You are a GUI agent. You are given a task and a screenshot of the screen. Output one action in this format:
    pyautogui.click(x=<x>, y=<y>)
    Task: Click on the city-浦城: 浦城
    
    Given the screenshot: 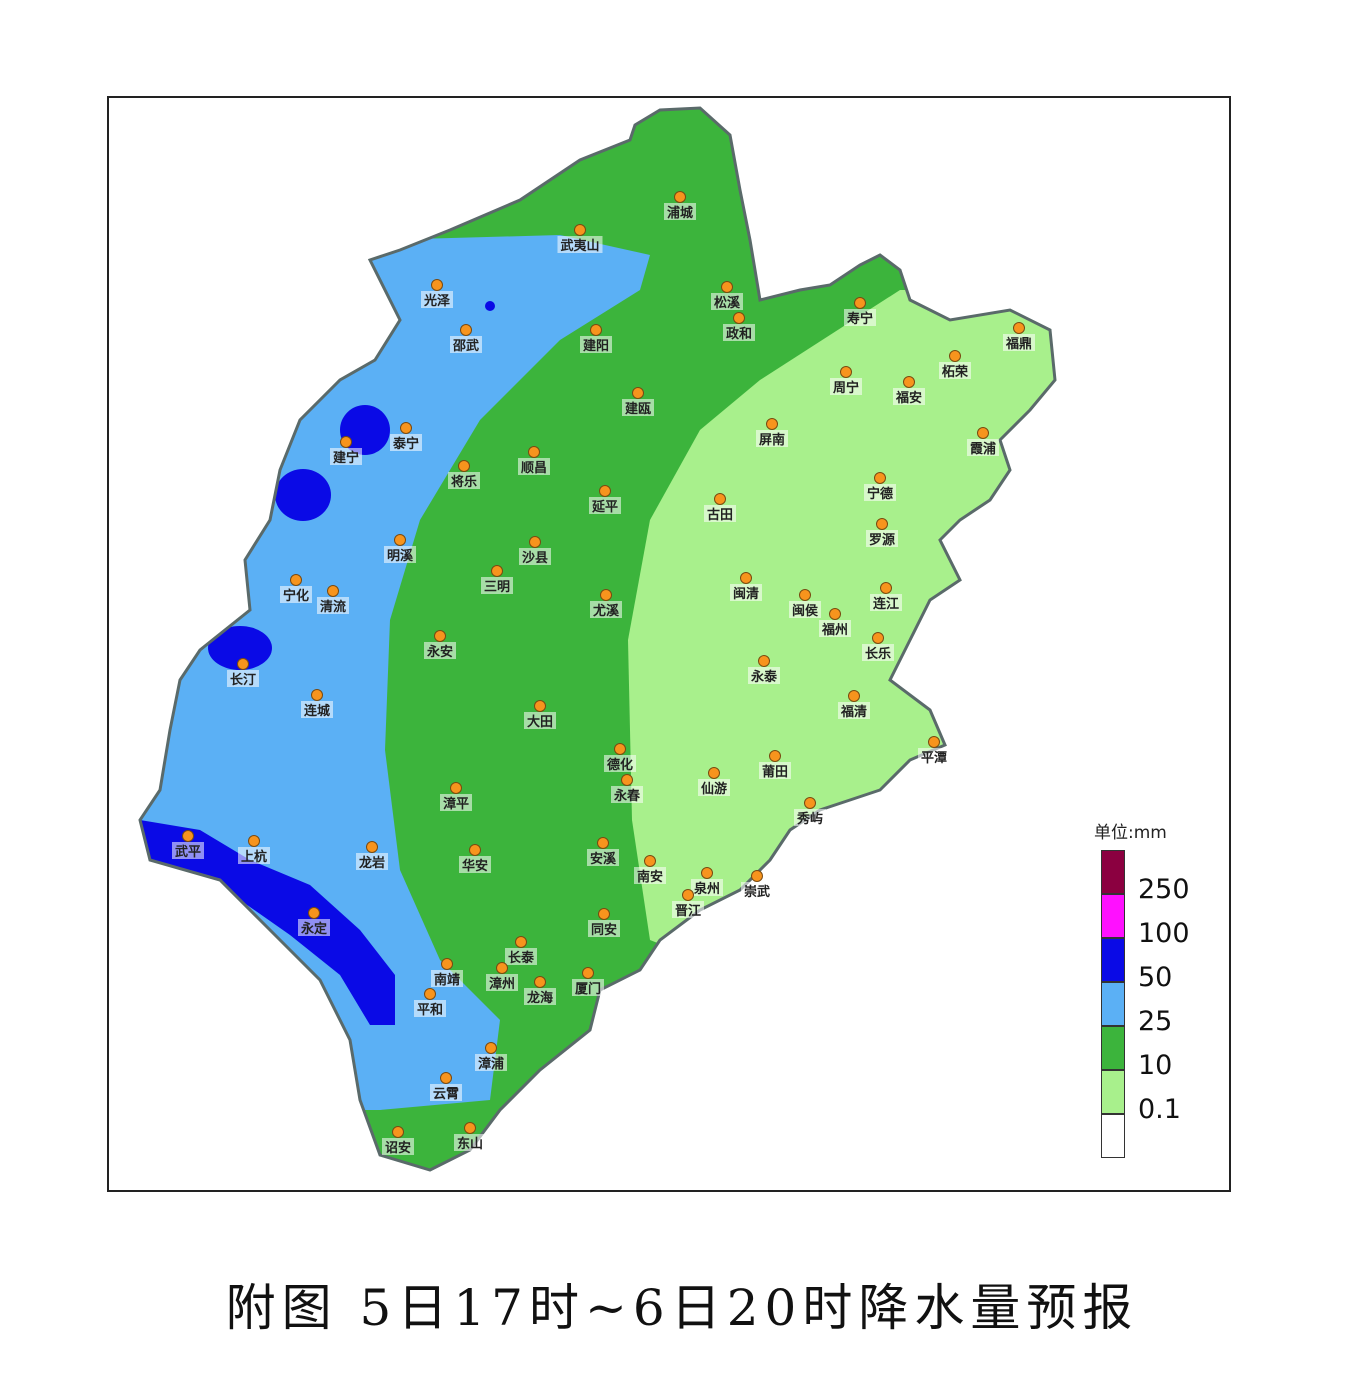 What is the action you would take?
    pyautogui.click(x=680, y=206)
    